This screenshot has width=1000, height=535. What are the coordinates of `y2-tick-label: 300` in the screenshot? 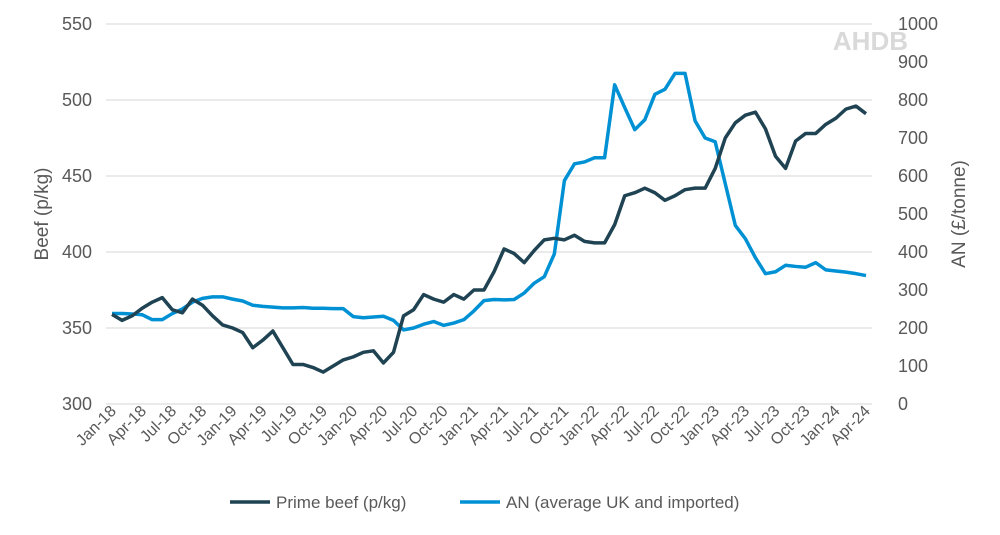 It's located at (913, 290).